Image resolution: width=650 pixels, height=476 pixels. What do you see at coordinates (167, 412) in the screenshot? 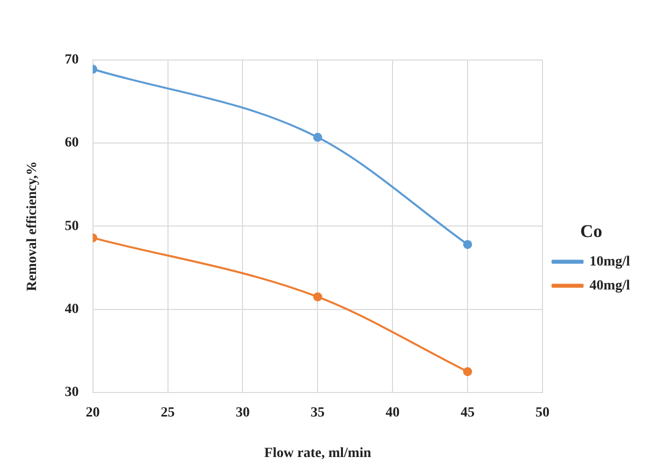
I see `x-tick-label: 25` at bounding box center [167, 412].